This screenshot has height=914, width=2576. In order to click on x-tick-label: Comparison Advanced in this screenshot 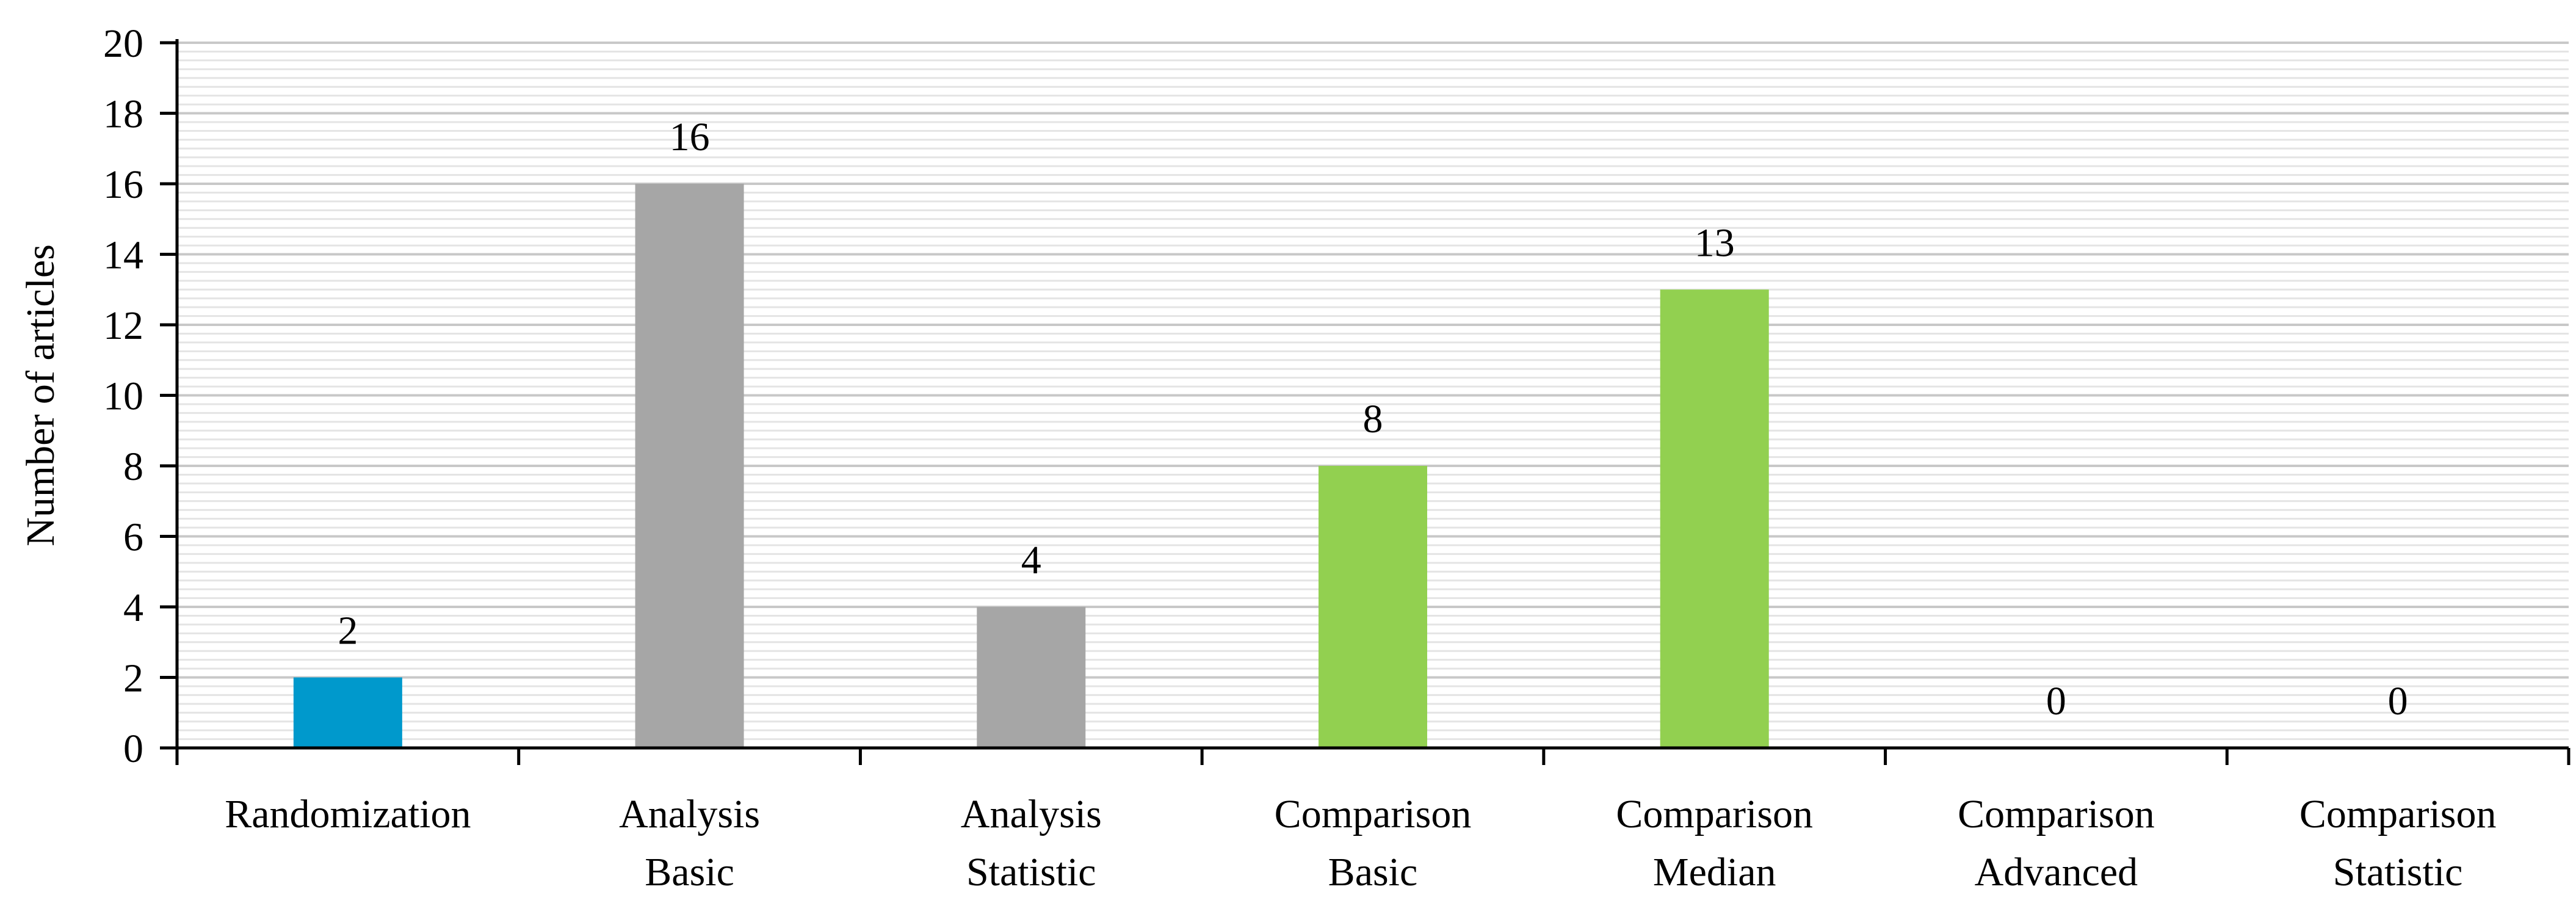, I will do `click(2056, 843)`.